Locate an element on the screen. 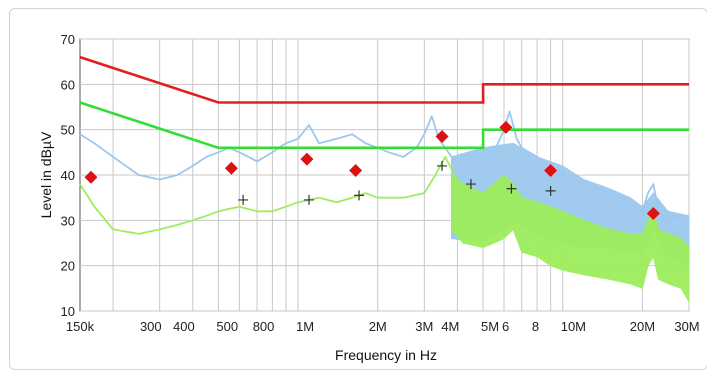  x-tick-label: 400 is located at coordinates (184, 326).